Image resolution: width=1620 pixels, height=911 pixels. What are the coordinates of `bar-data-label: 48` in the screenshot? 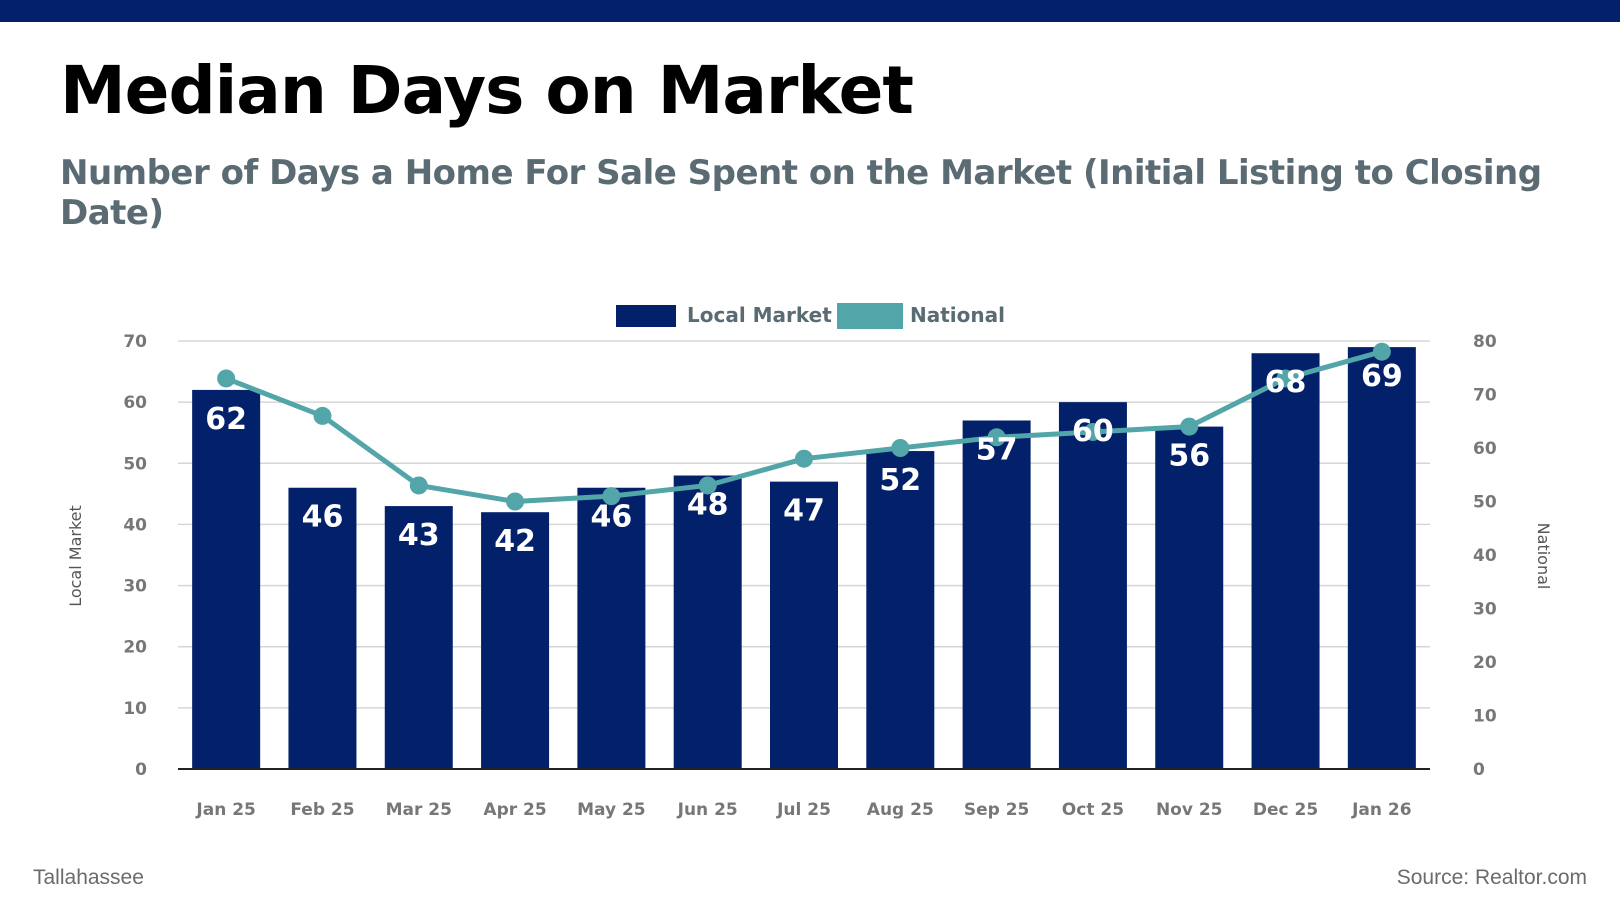 It's located at (708, 505).